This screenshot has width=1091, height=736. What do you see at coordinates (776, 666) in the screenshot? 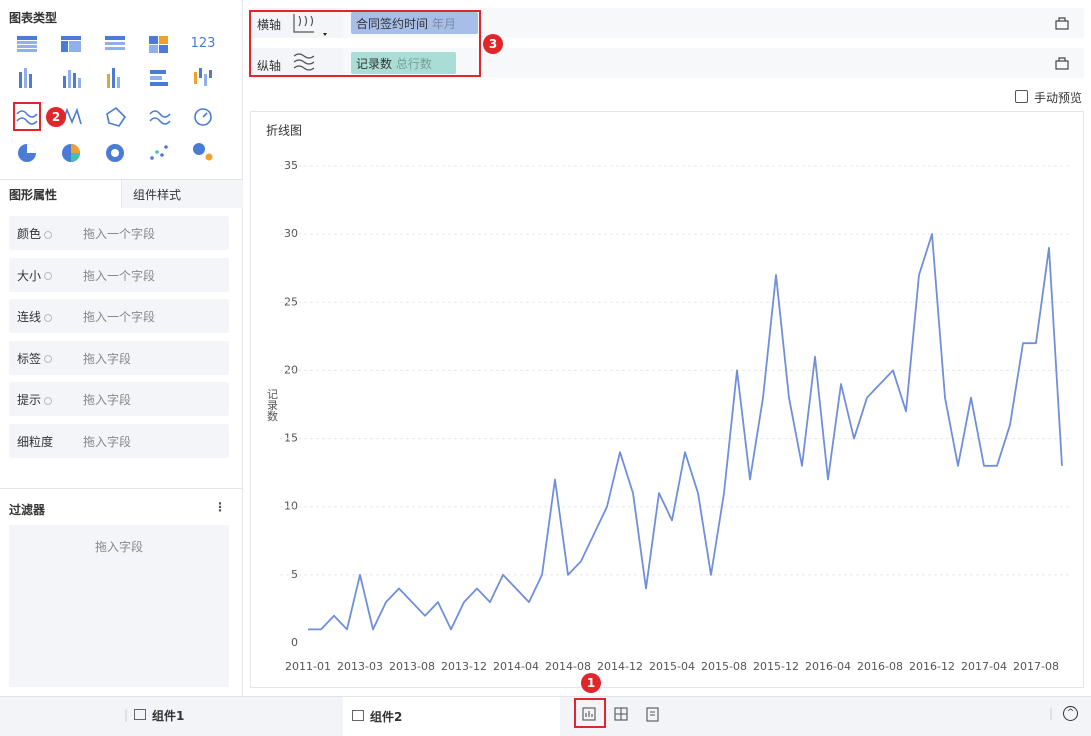
I see `x-tick-label: 2015-12` at bounding box center [776, 666].